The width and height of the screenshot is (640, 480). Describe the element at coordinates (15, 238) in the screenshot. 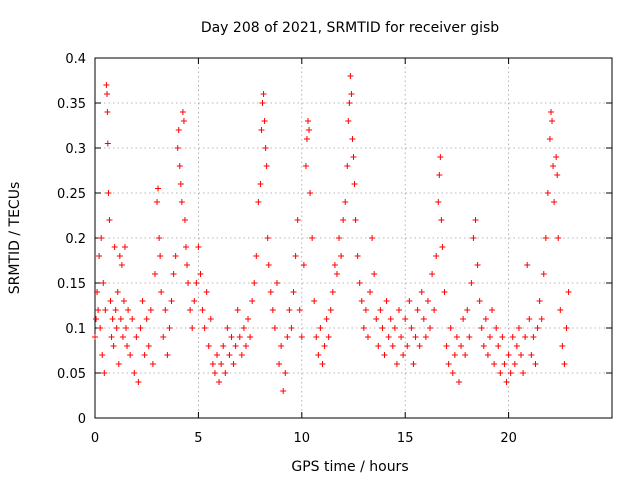

I see `y-axis-label: SRMTID / TECUs` at that location.